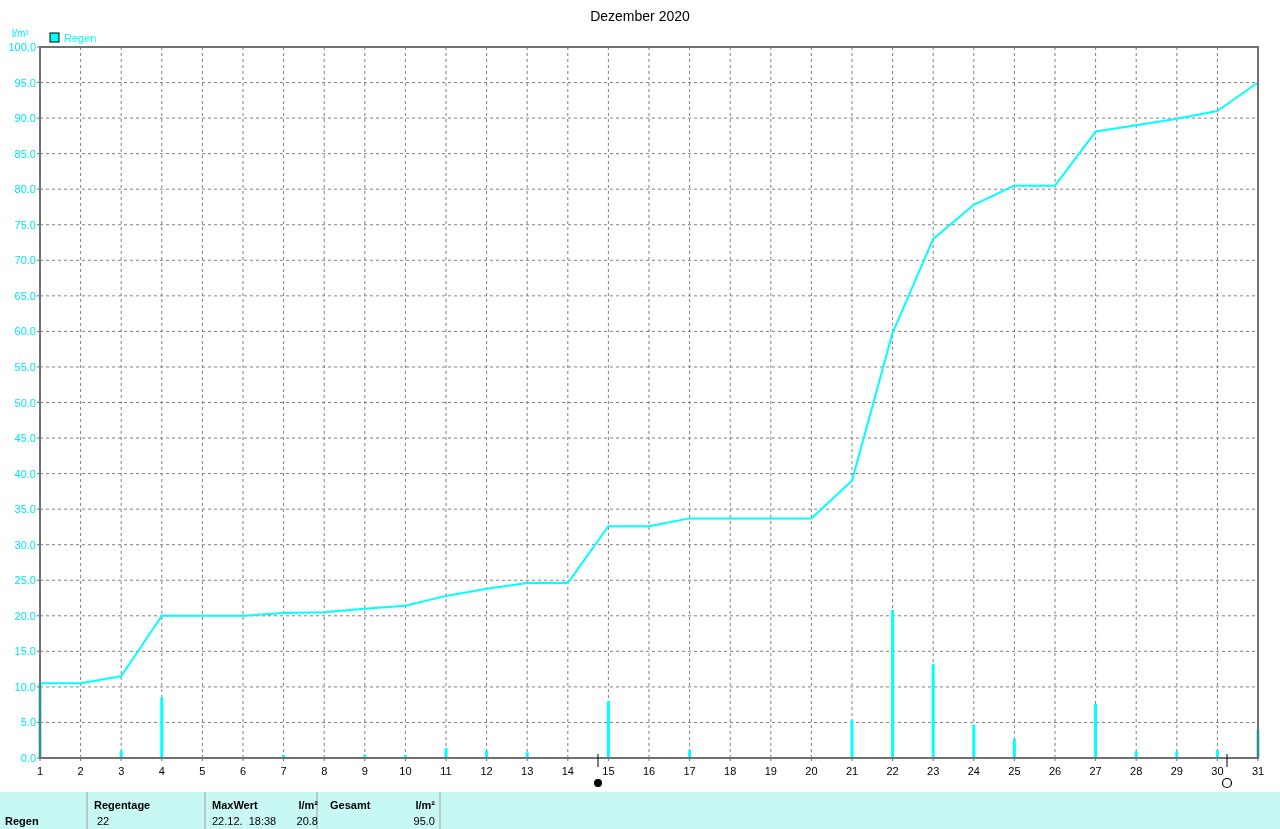 The width and height of the screenshot is (1280, 829). What do you see at coordinates (235, 805) in the screenshot?
I see `text: MaxWert` at bounding box center [235, 805].